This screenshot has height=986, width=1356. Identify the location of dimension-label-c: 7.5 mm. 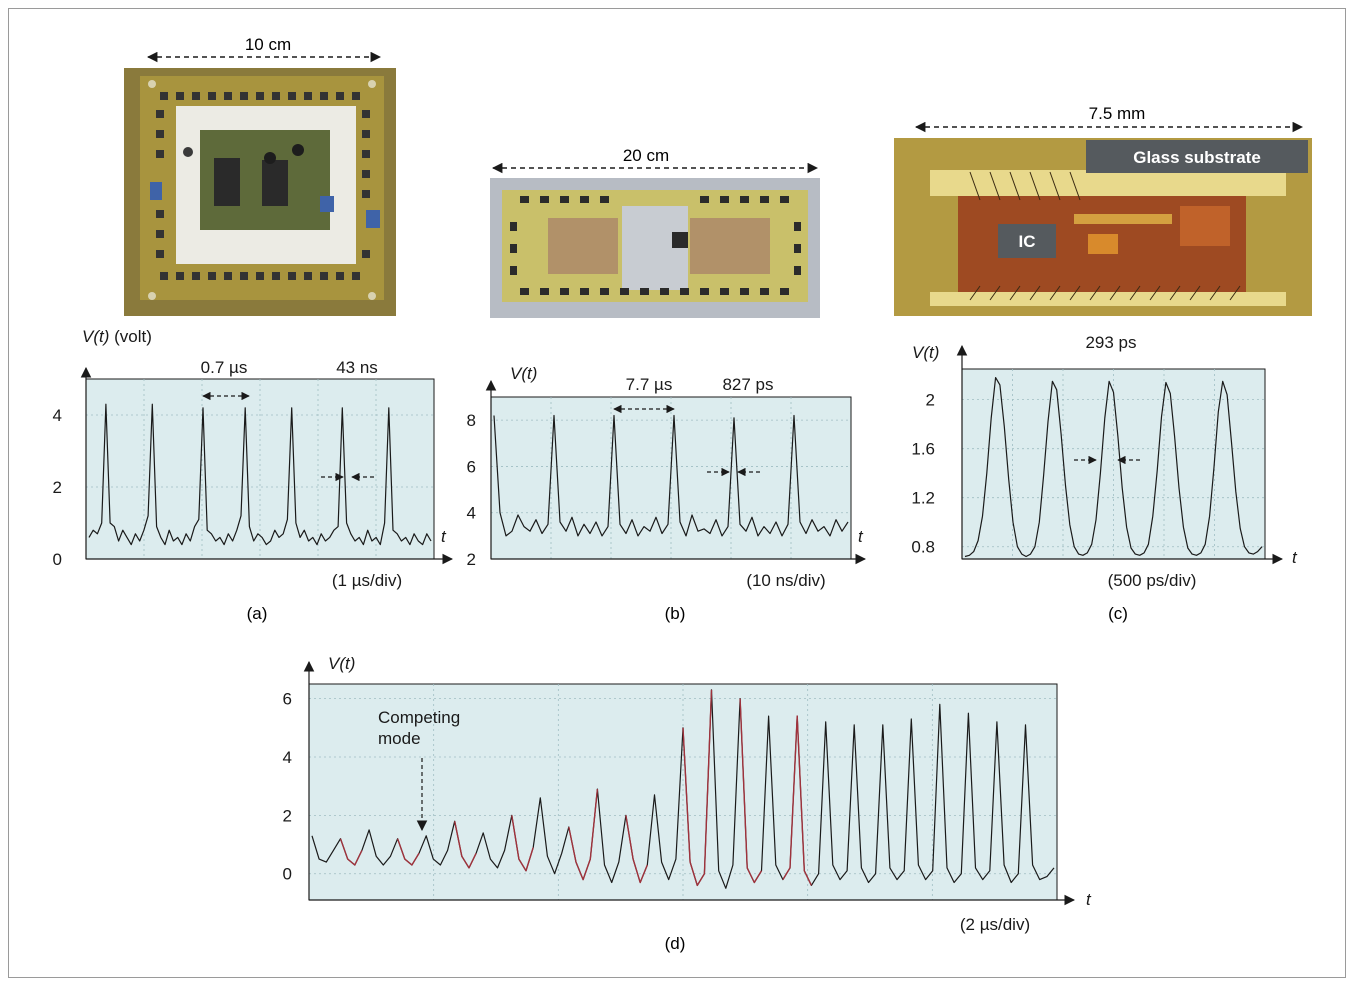
(1117, 113).